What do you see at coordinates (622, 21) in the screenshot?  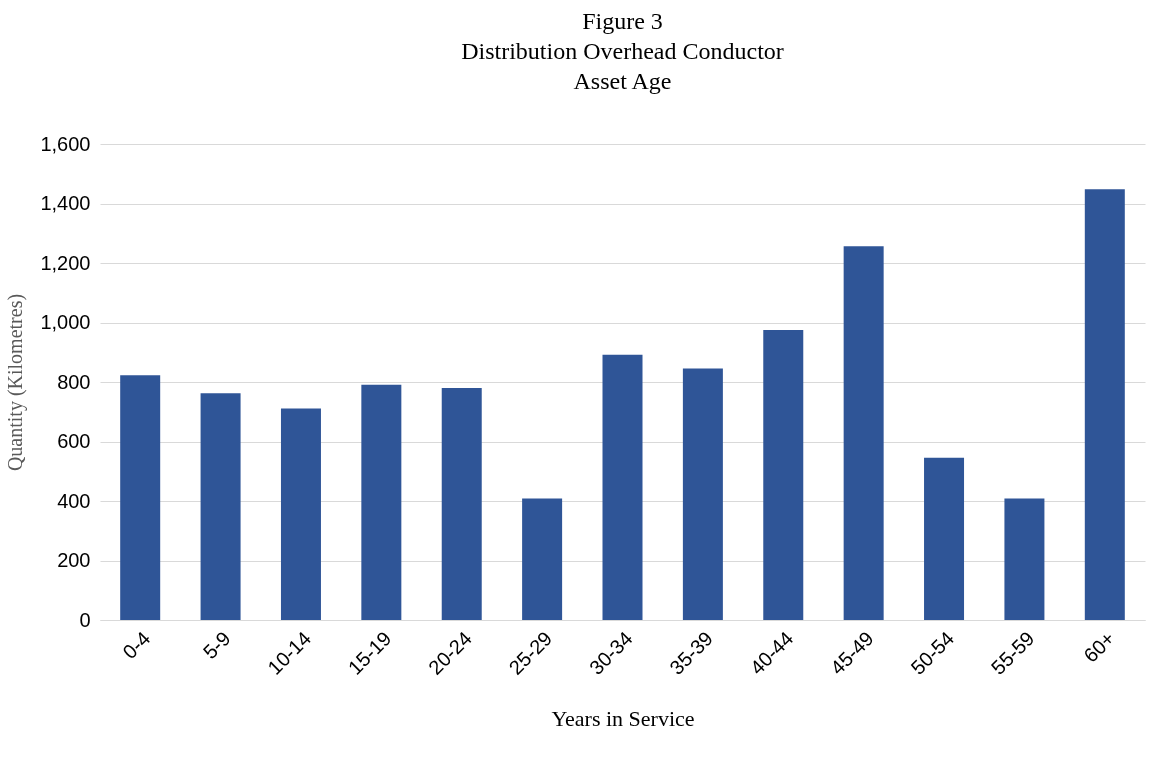 I see `text: Figure 3` at bounding box center [622, 21].